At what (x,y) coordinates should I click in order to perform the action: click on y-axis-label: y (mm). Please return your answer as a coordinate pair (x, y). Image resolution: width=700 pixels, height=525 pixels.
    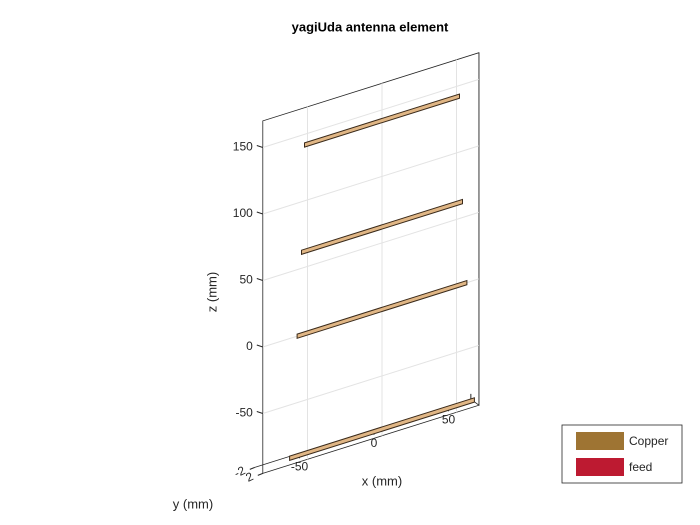
    Looking at the image, I should click on (193, 503).